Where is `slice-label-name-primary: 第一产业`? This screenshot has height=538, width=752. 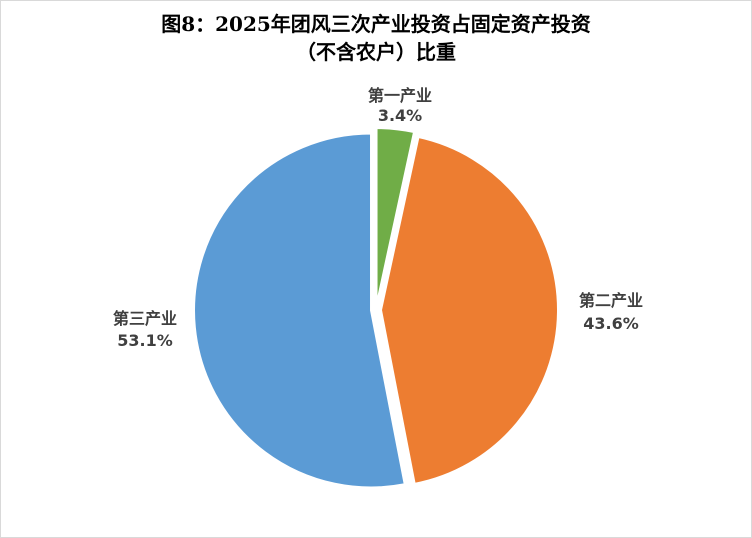
slice-label-name-primary: 第一产业 is located at coordinates (400, 95).